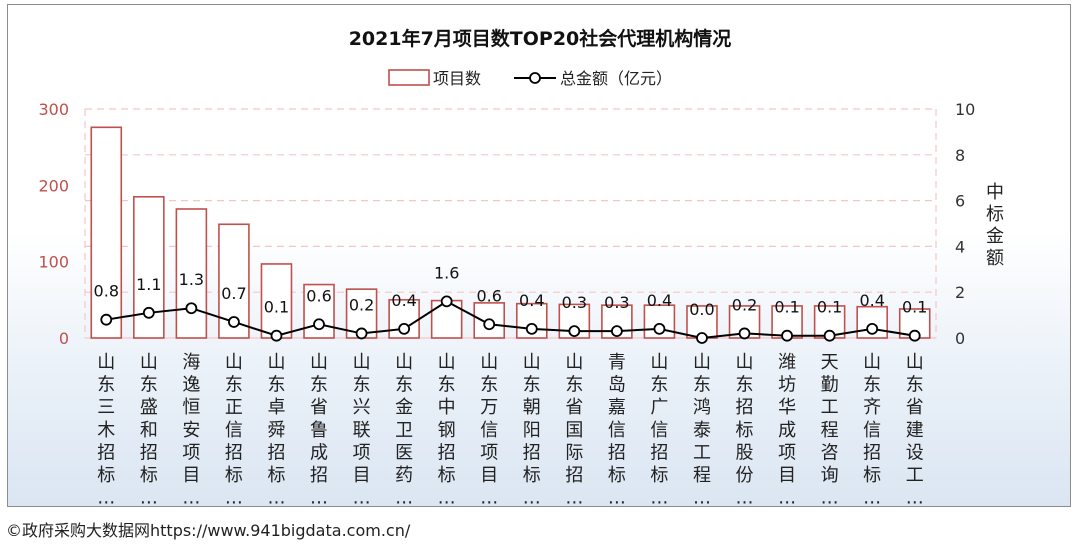 Image resolution: width=1080 pixels, height=544 pixels. I want to click on amount-data-label: 0.0, so click(701, 309).